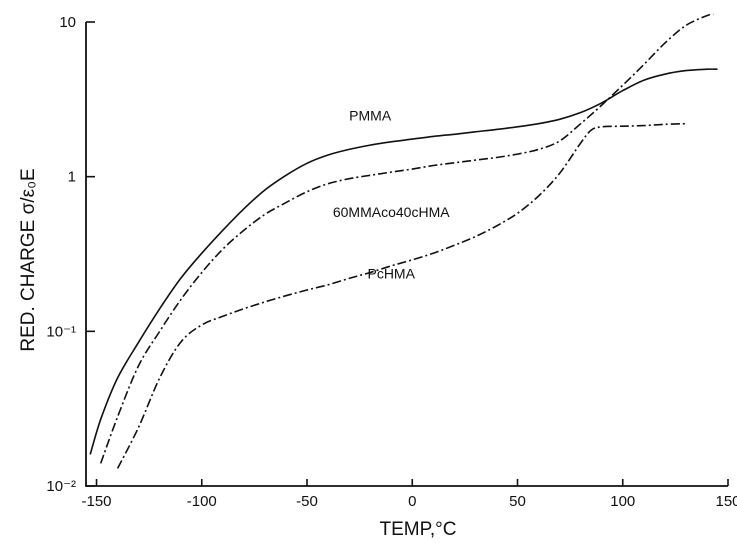 This screenshot has width=737, height=543. I want to click on series-label-2: 60MMAco40cHMA, so click(391, 212).